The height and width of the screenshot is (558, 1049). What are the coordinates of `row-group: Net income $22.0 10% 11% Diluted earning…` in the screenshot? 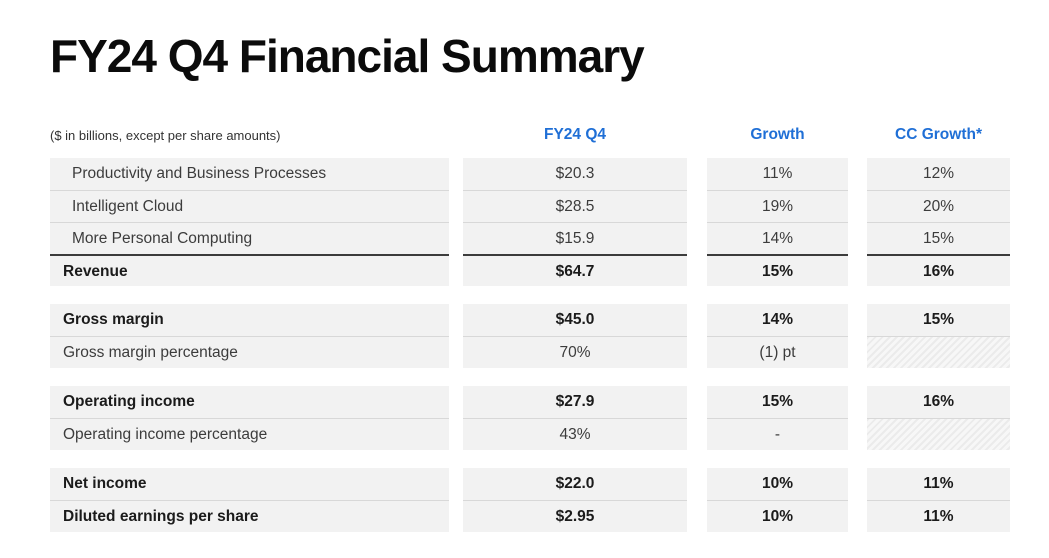 It's located at (530, 500).